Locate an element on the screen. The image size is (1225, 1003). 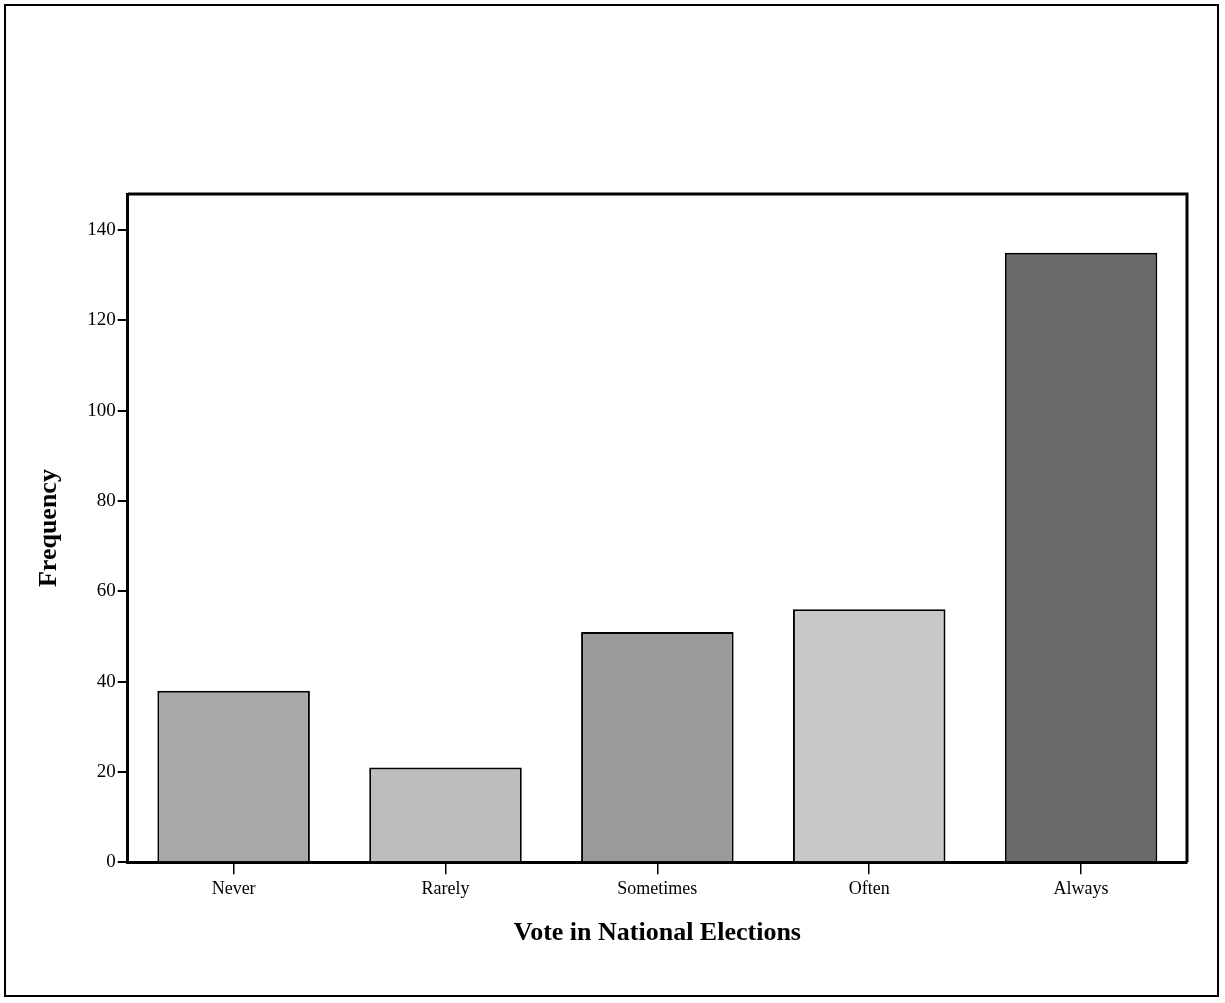
y-tick-label: 80 is located at coordinates (106, 499).